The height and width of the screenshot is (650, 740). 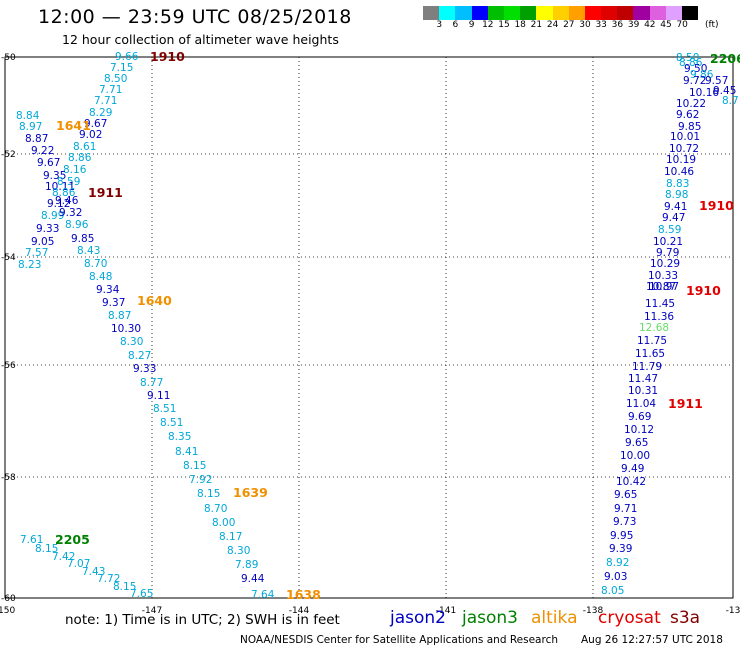 What do you see at coordinates (561, 13) in the screenshot?
I see `color-scale-bar` at bounding box center [561, 13].